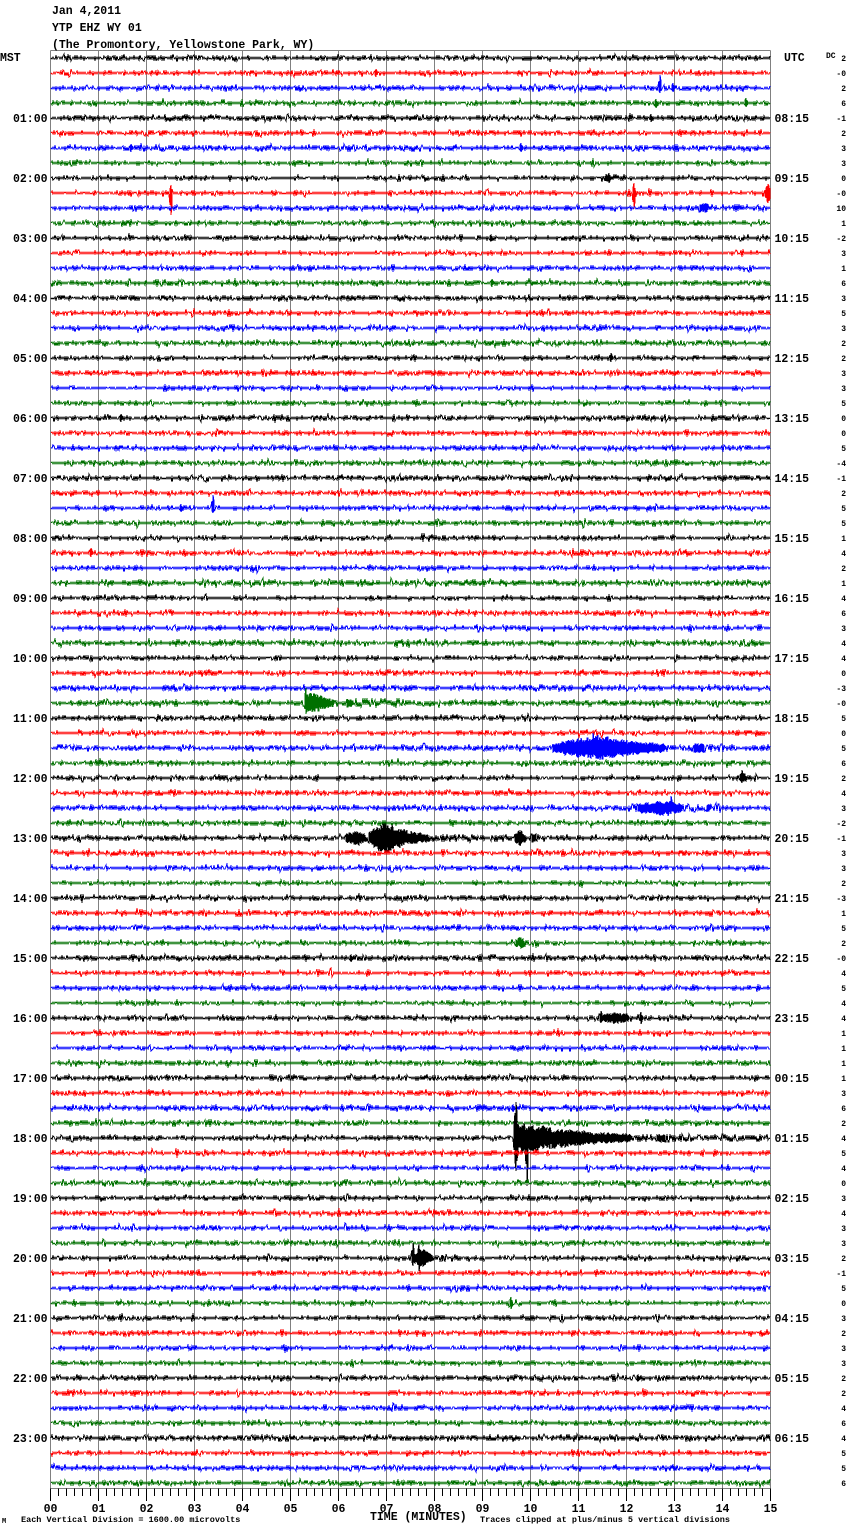  Describe the element at coordinates (792, 1439) in the screenshot. I see `svg-text: 06:15` at that location.